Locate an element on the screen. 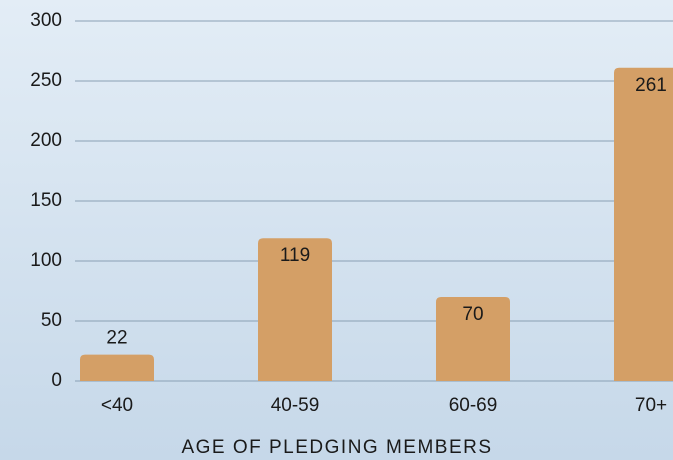 The image size is (673, 460). x-tick-label: 70+ is located at coordinates (651, 405).